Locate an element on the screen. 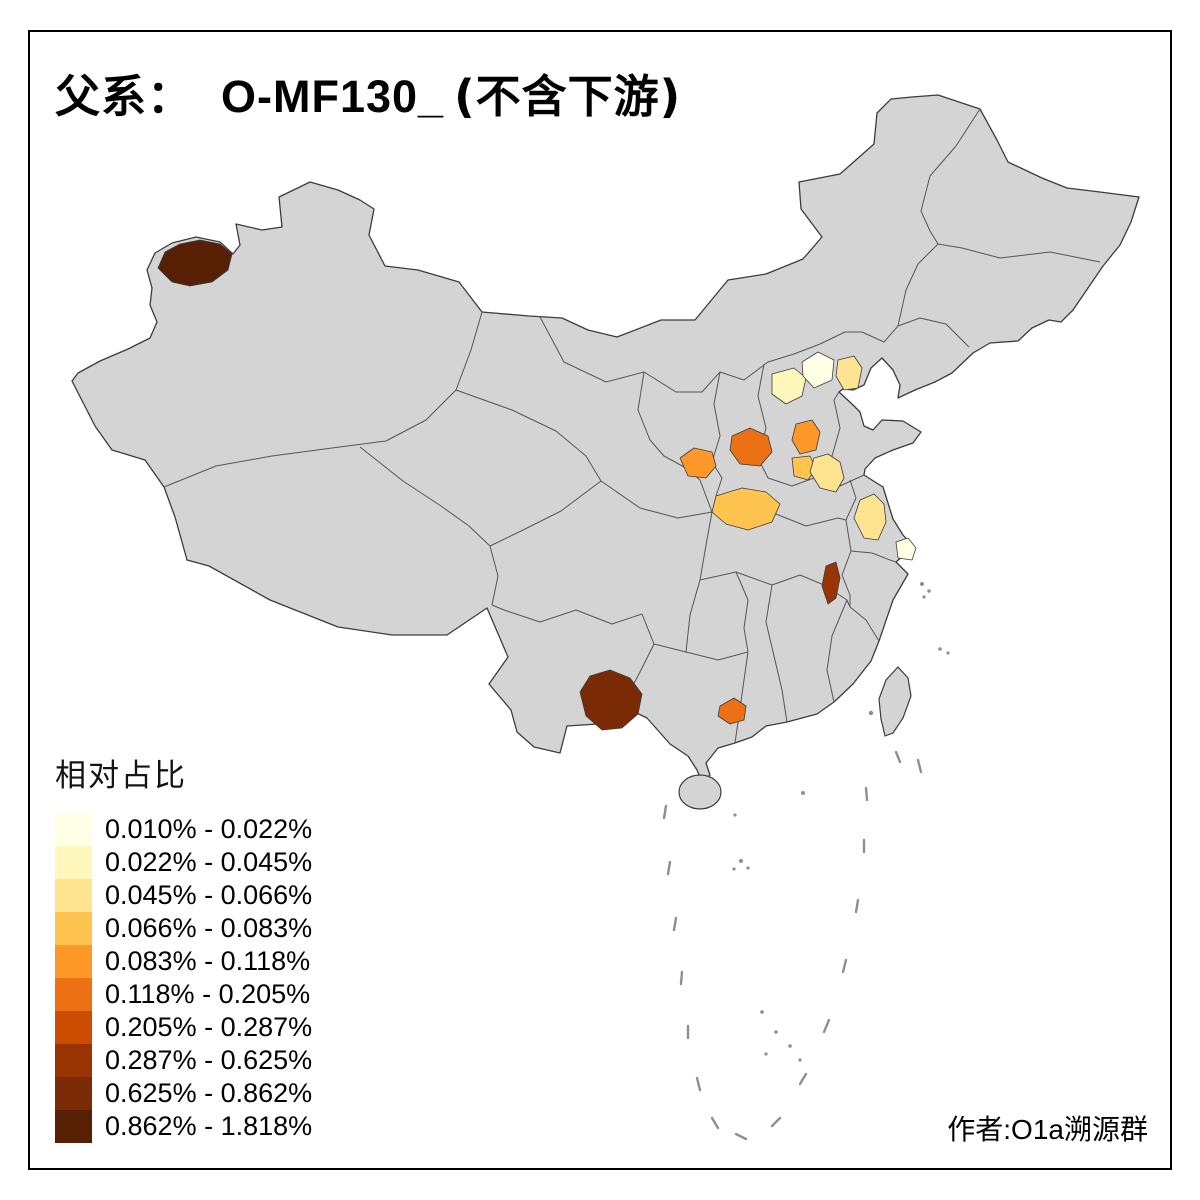  legend-row: 0.862% - 1.818% is located at coordinates (183, 1126).